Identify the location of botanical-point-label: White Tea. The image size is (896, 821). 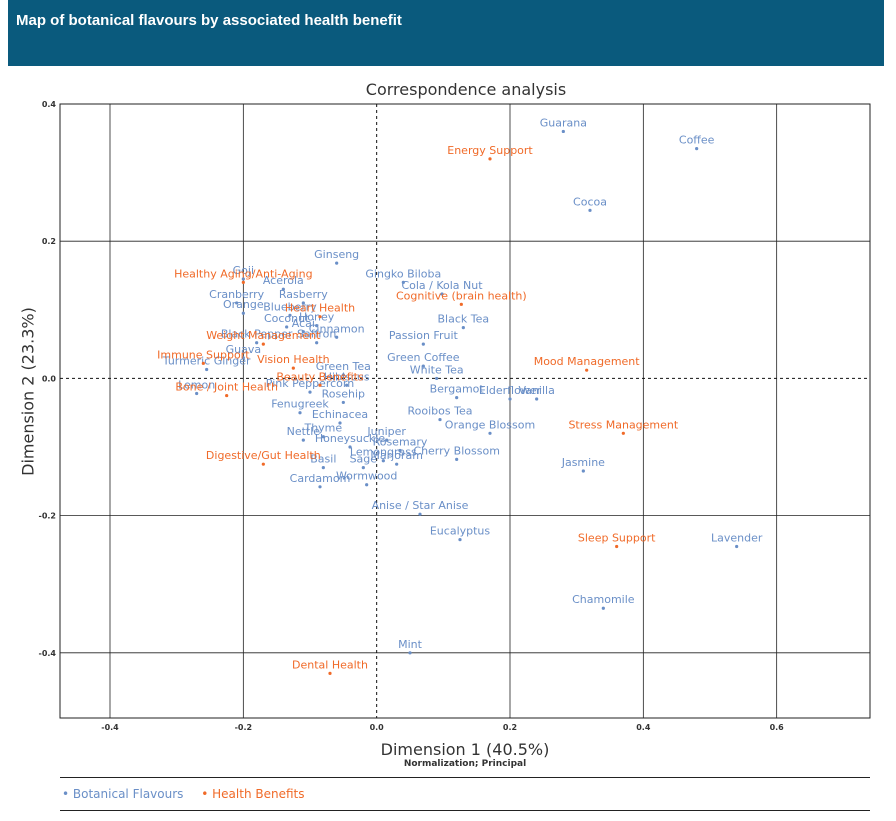
(437, 369).